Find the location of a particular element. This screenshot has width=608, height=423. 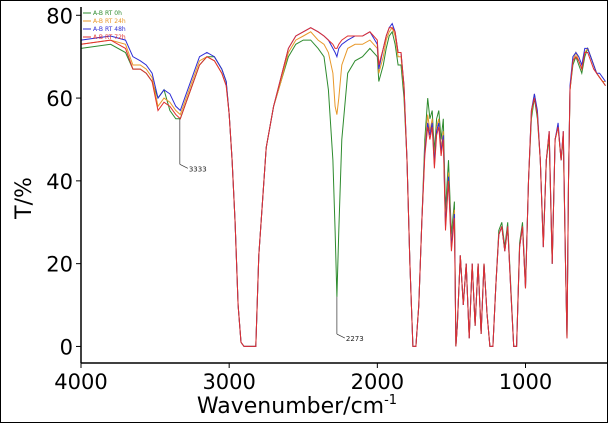

annotation-label: 3333 is located at coordinates (198, 169).